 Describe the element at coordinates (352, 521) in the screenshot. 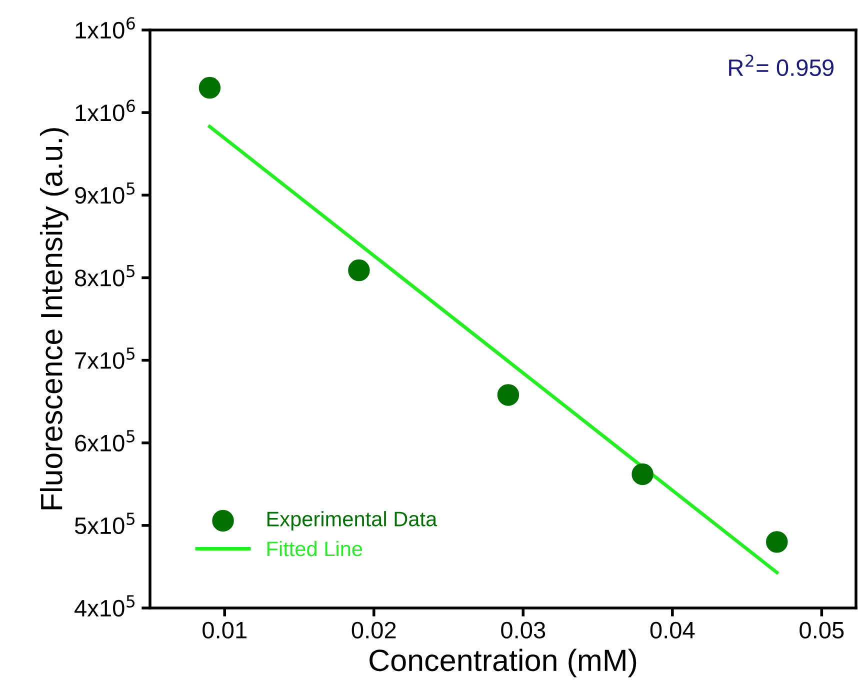

I see `legend-label: Experimental Data` at that location.